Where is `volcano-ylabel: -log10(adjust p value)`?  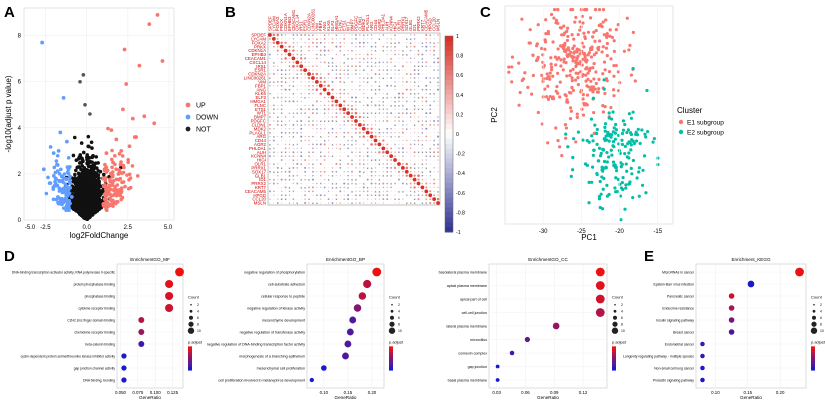
volcano-ylabel: -log10(adjust p value) is located at coordinates (8, 113).